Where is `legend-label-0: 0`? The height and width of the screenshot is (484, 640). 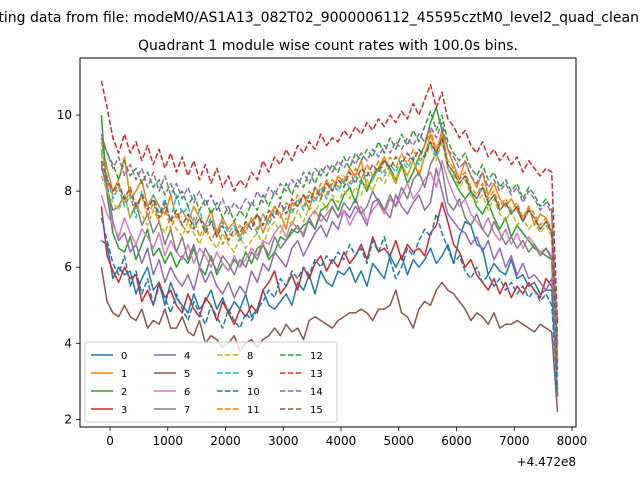 legend-label-0: 0 is located at coordinates (124, 356).